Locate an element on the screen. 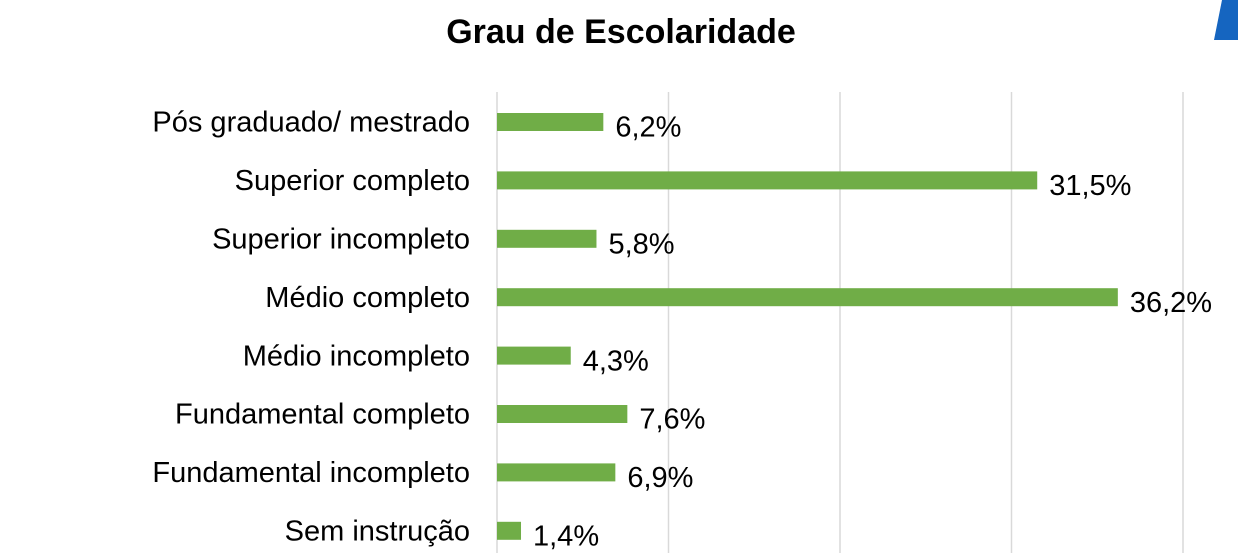 The width and height of the screenshot is (1238, 553). y-tick-label: Fundamental completo is located at coordinates (322, 415).